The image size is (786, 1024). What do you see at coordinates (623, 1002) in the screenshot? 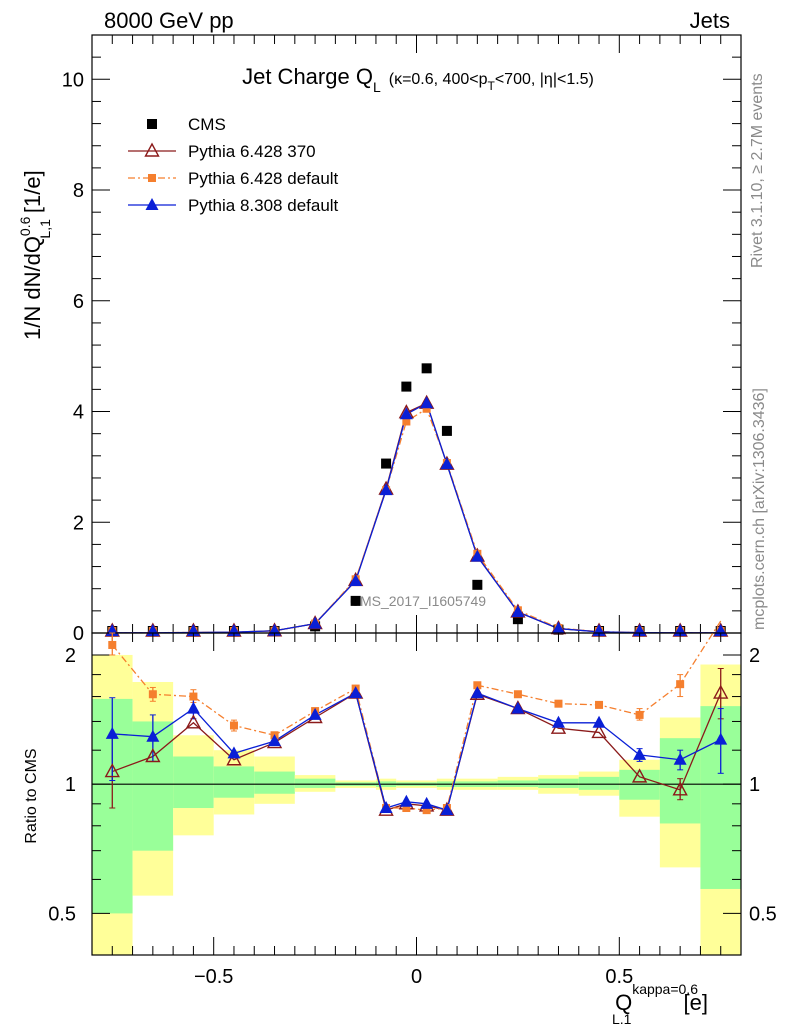
I see `xlabel-text: Q` at bounding box center [623, 1002].